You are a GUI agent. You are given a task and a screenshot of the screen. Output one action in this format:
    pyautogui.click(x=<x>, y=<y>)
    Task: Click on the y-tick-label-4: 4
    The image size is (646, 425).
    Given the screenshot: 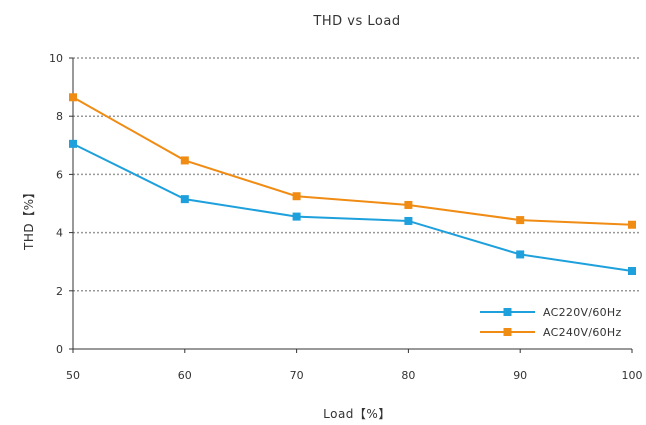 What is the action you would take?
    pyautogui.click(x=59, y=233)
    